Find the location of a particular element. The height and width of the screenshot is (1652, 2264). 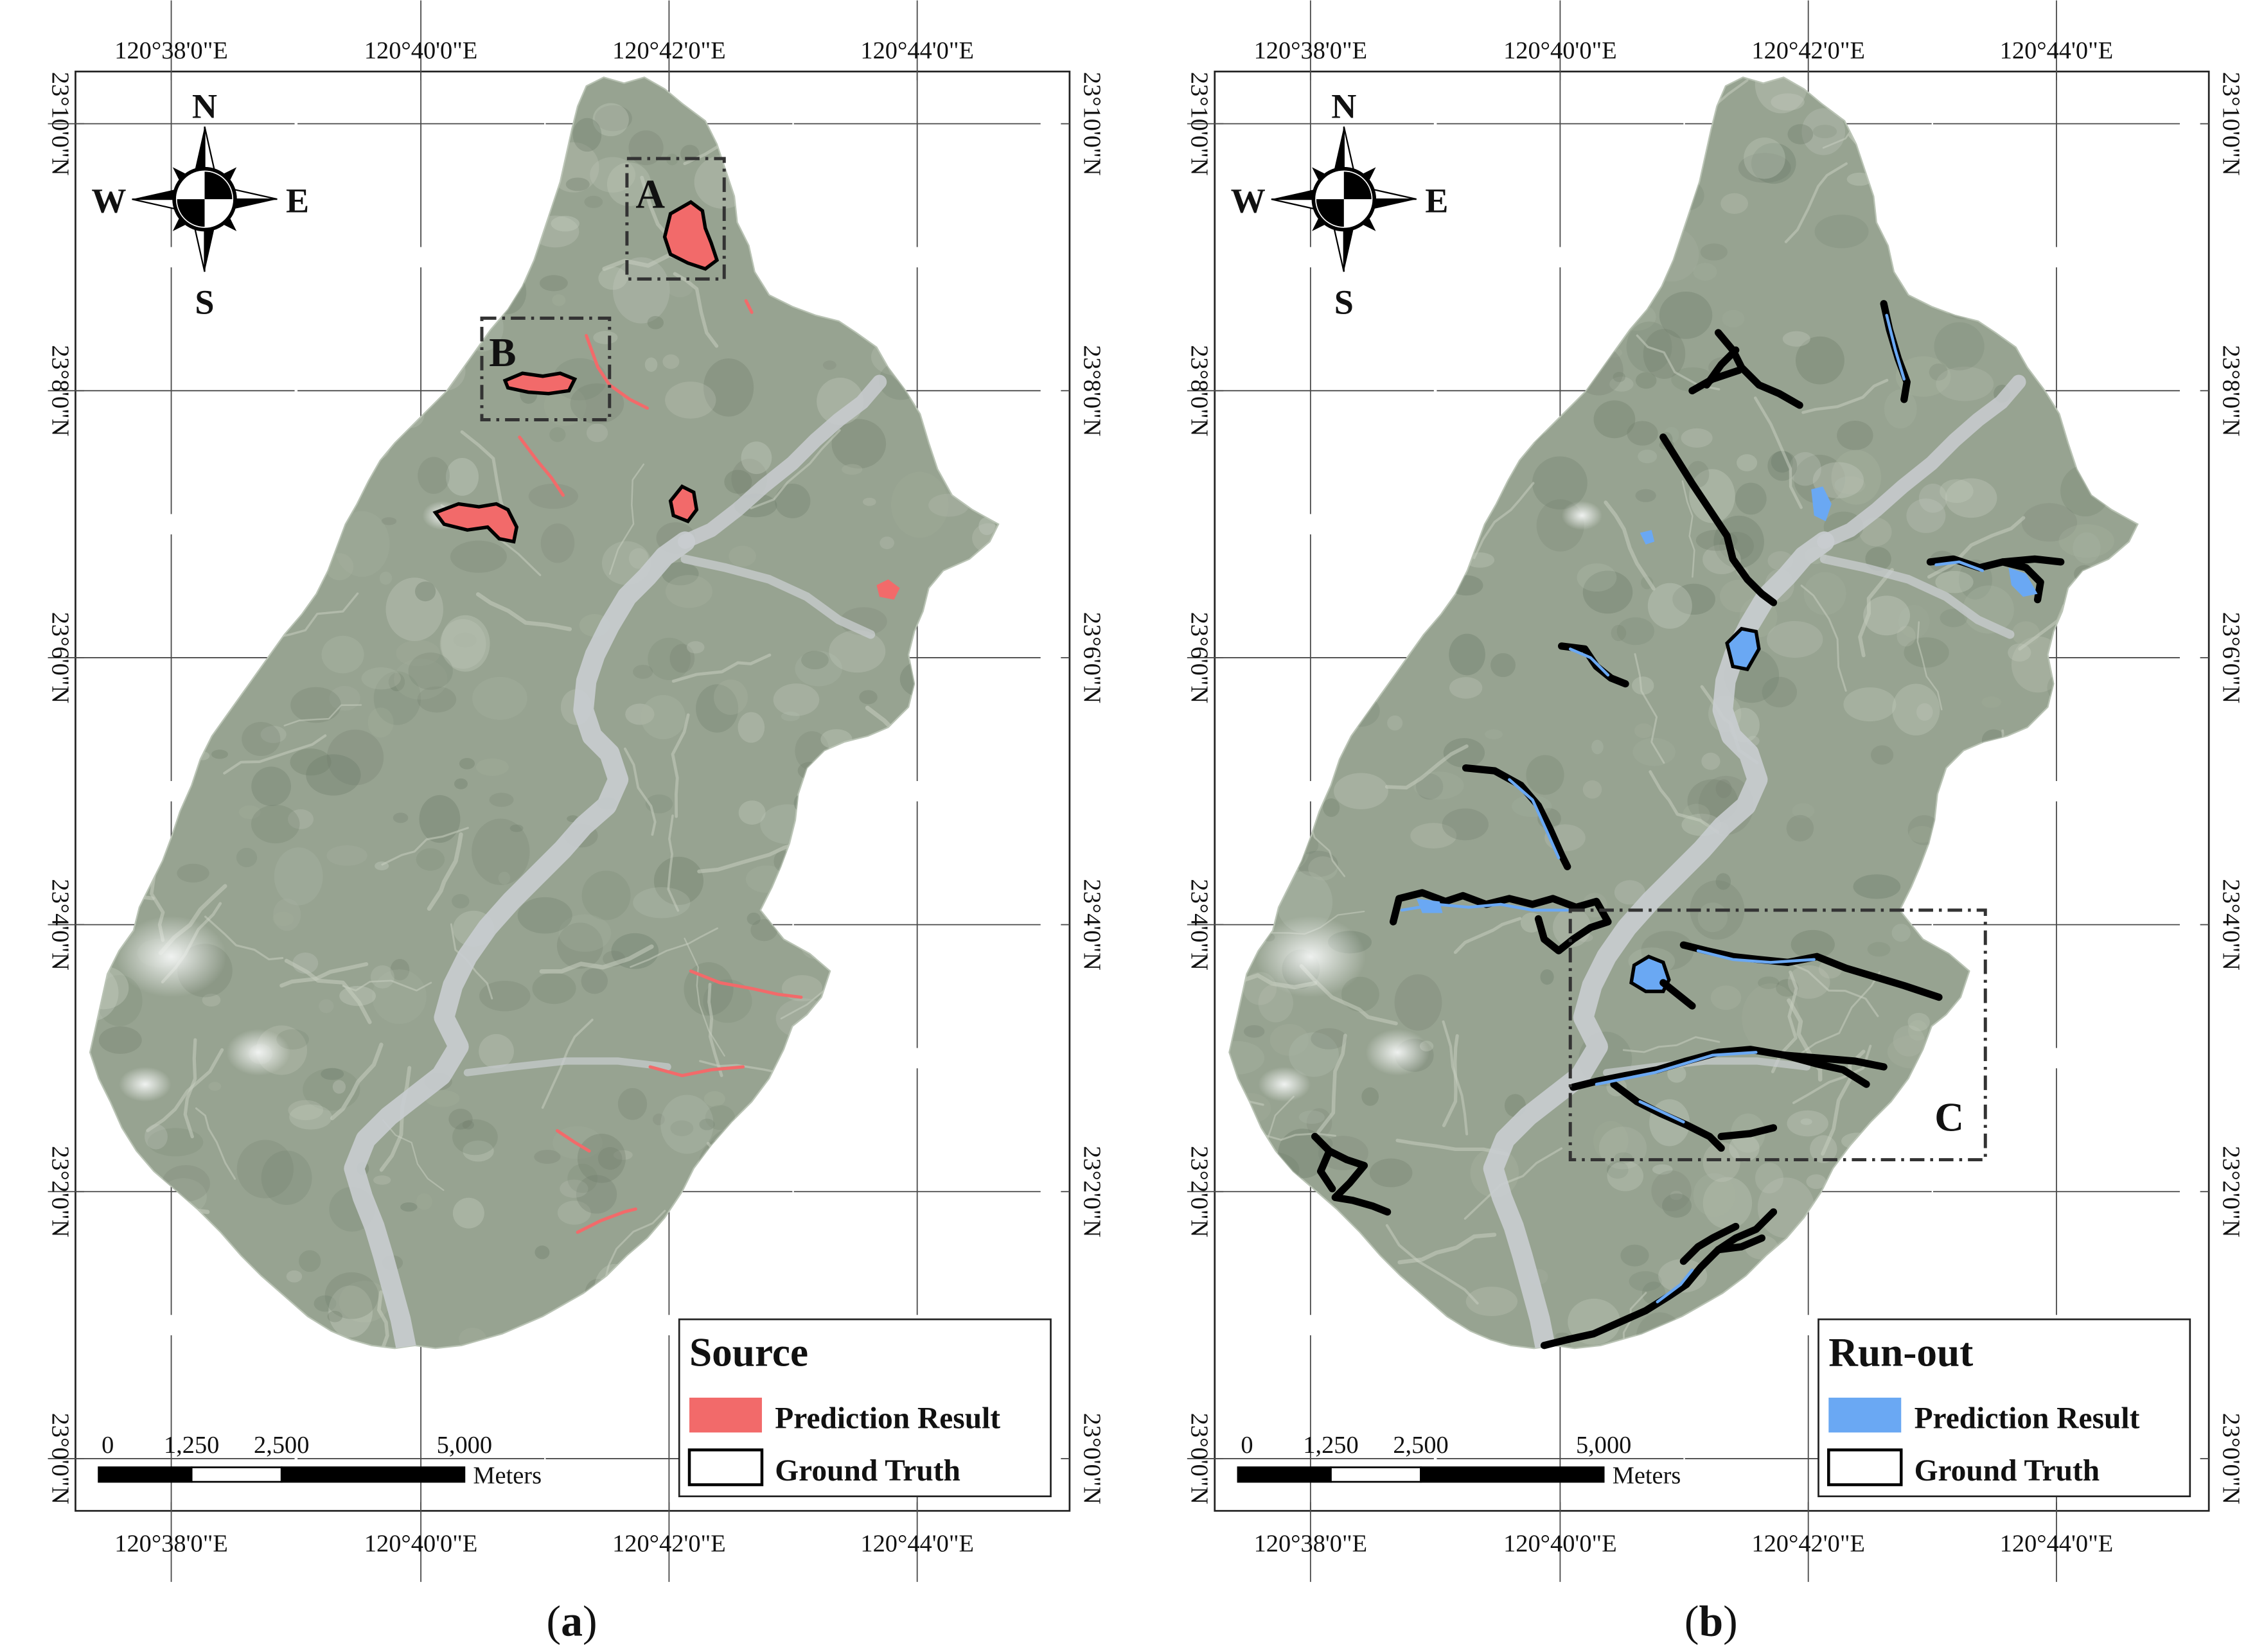

y-tick-label-left: 23°4'0"N is located at coordinates (1199, 924).